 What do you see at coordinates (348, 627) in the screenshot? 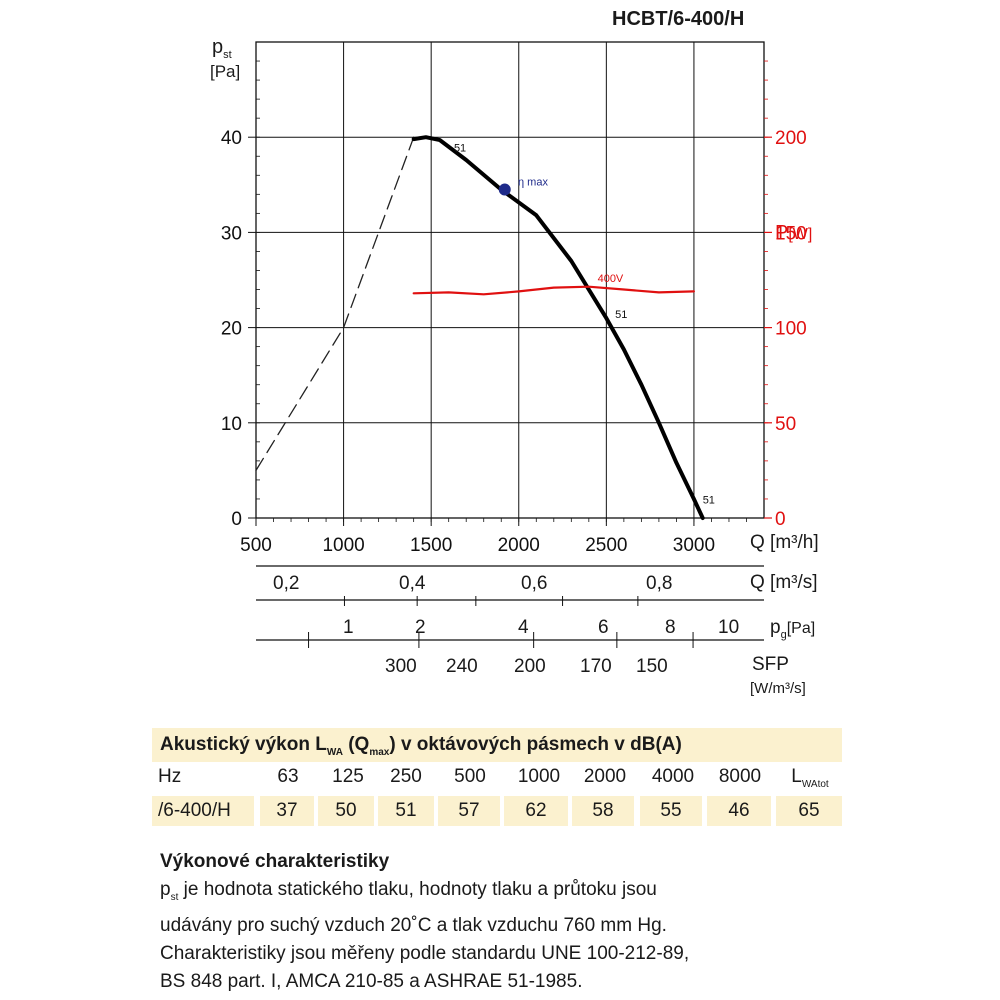
I see `pg-tick: 1` at bounding box center [348, 627].